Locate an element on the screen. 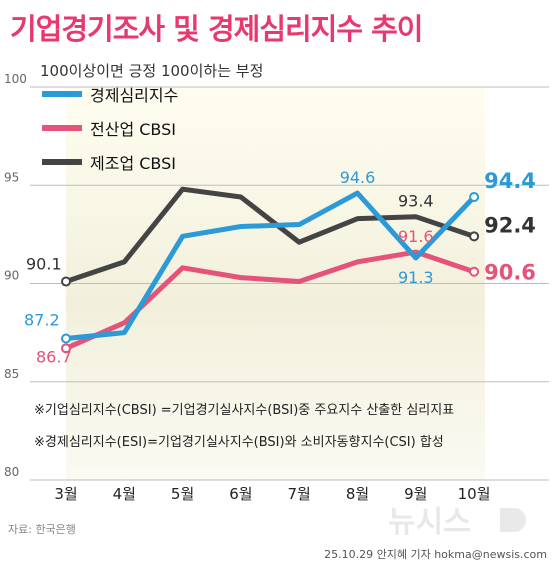  x-tick-label: 9월 is located at coordinates (415, 494).